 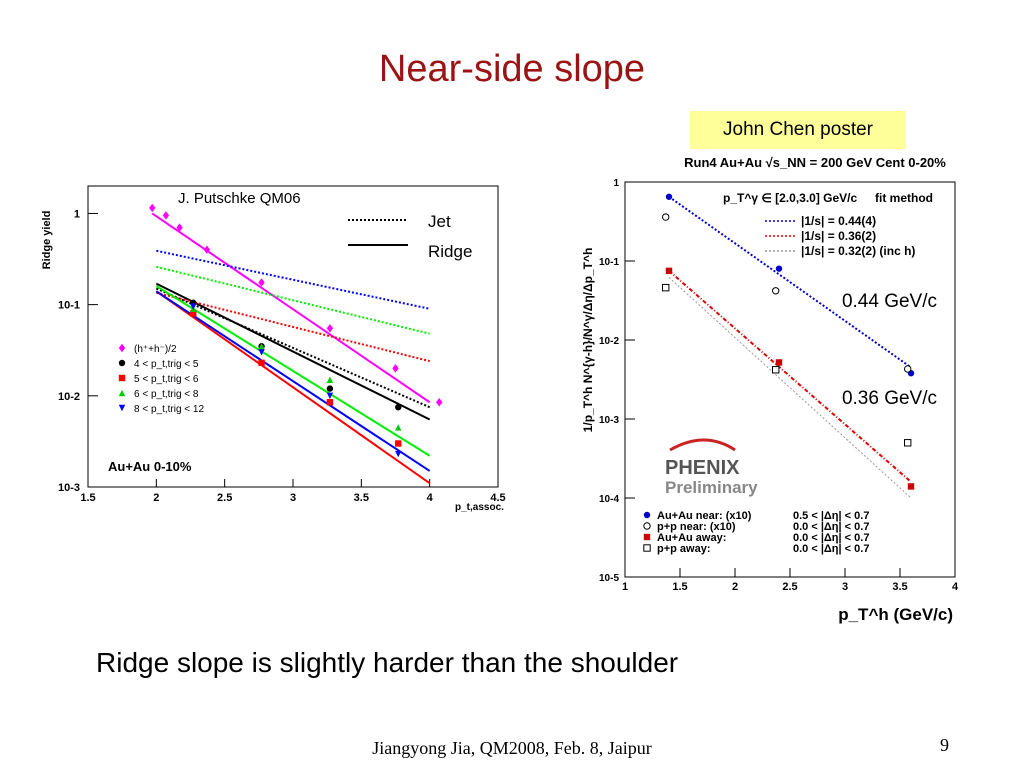 I want to click on legend-label: p+p away:, so click(x=684, y=549).